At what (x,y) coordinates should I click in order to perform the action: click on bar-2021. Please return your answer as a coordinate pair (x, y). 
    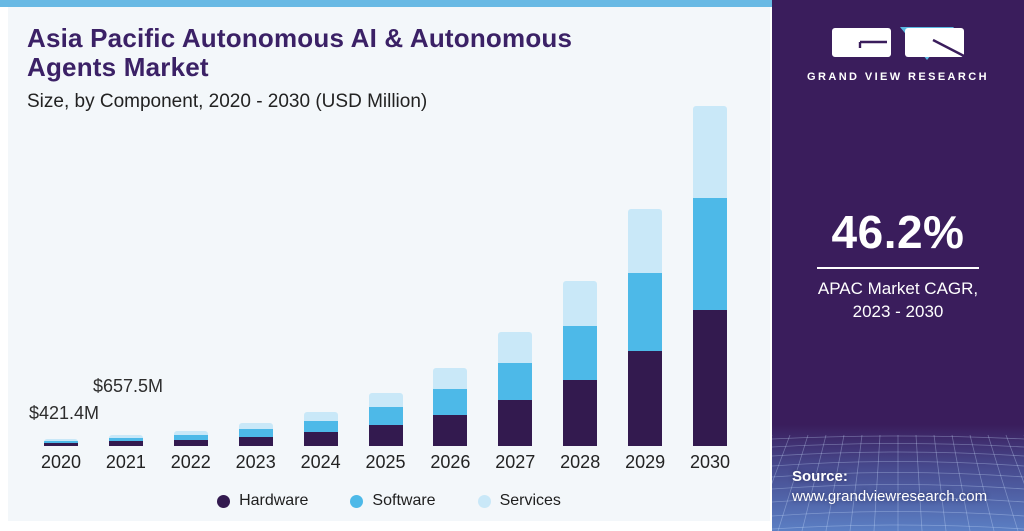
    Looking at the image, I should click on (125, 440).